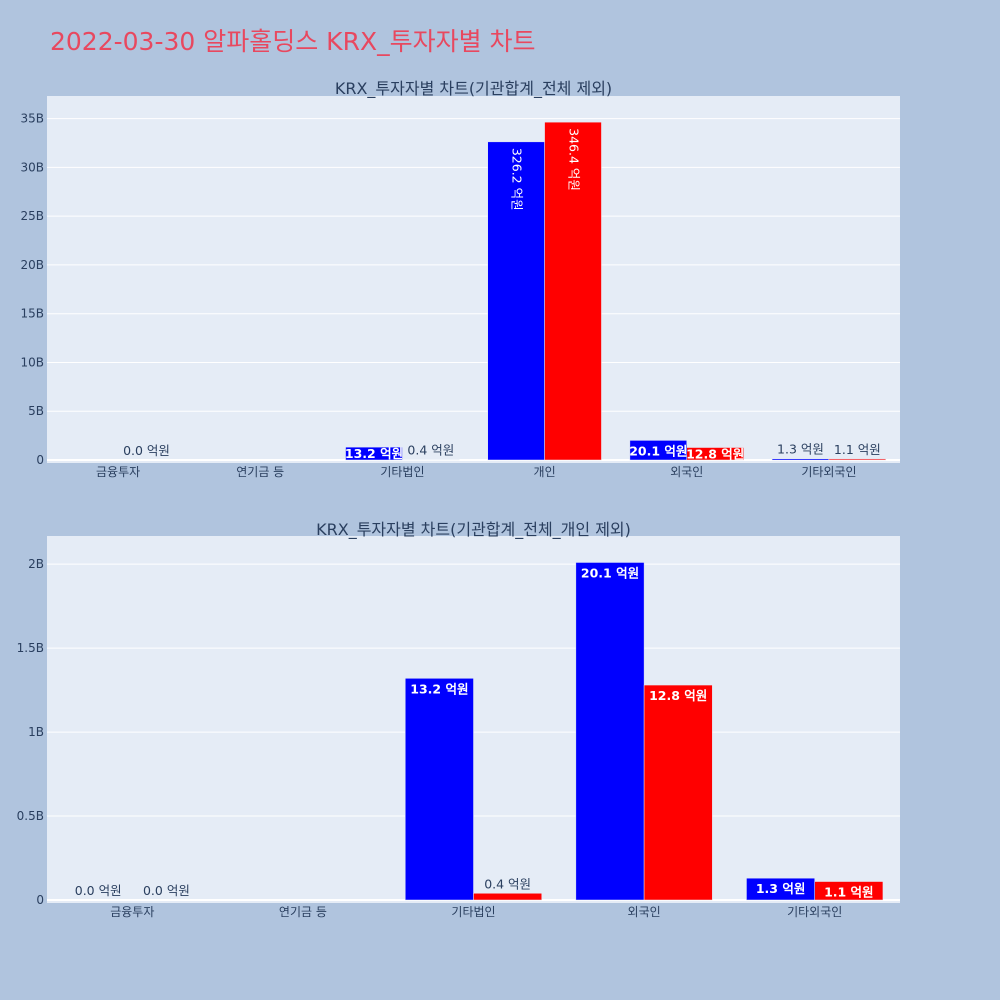 Image resolution: width=1000 pixels, height=1000 pixels. I want to click on y-tick-label: 10B, so click(32, 362).